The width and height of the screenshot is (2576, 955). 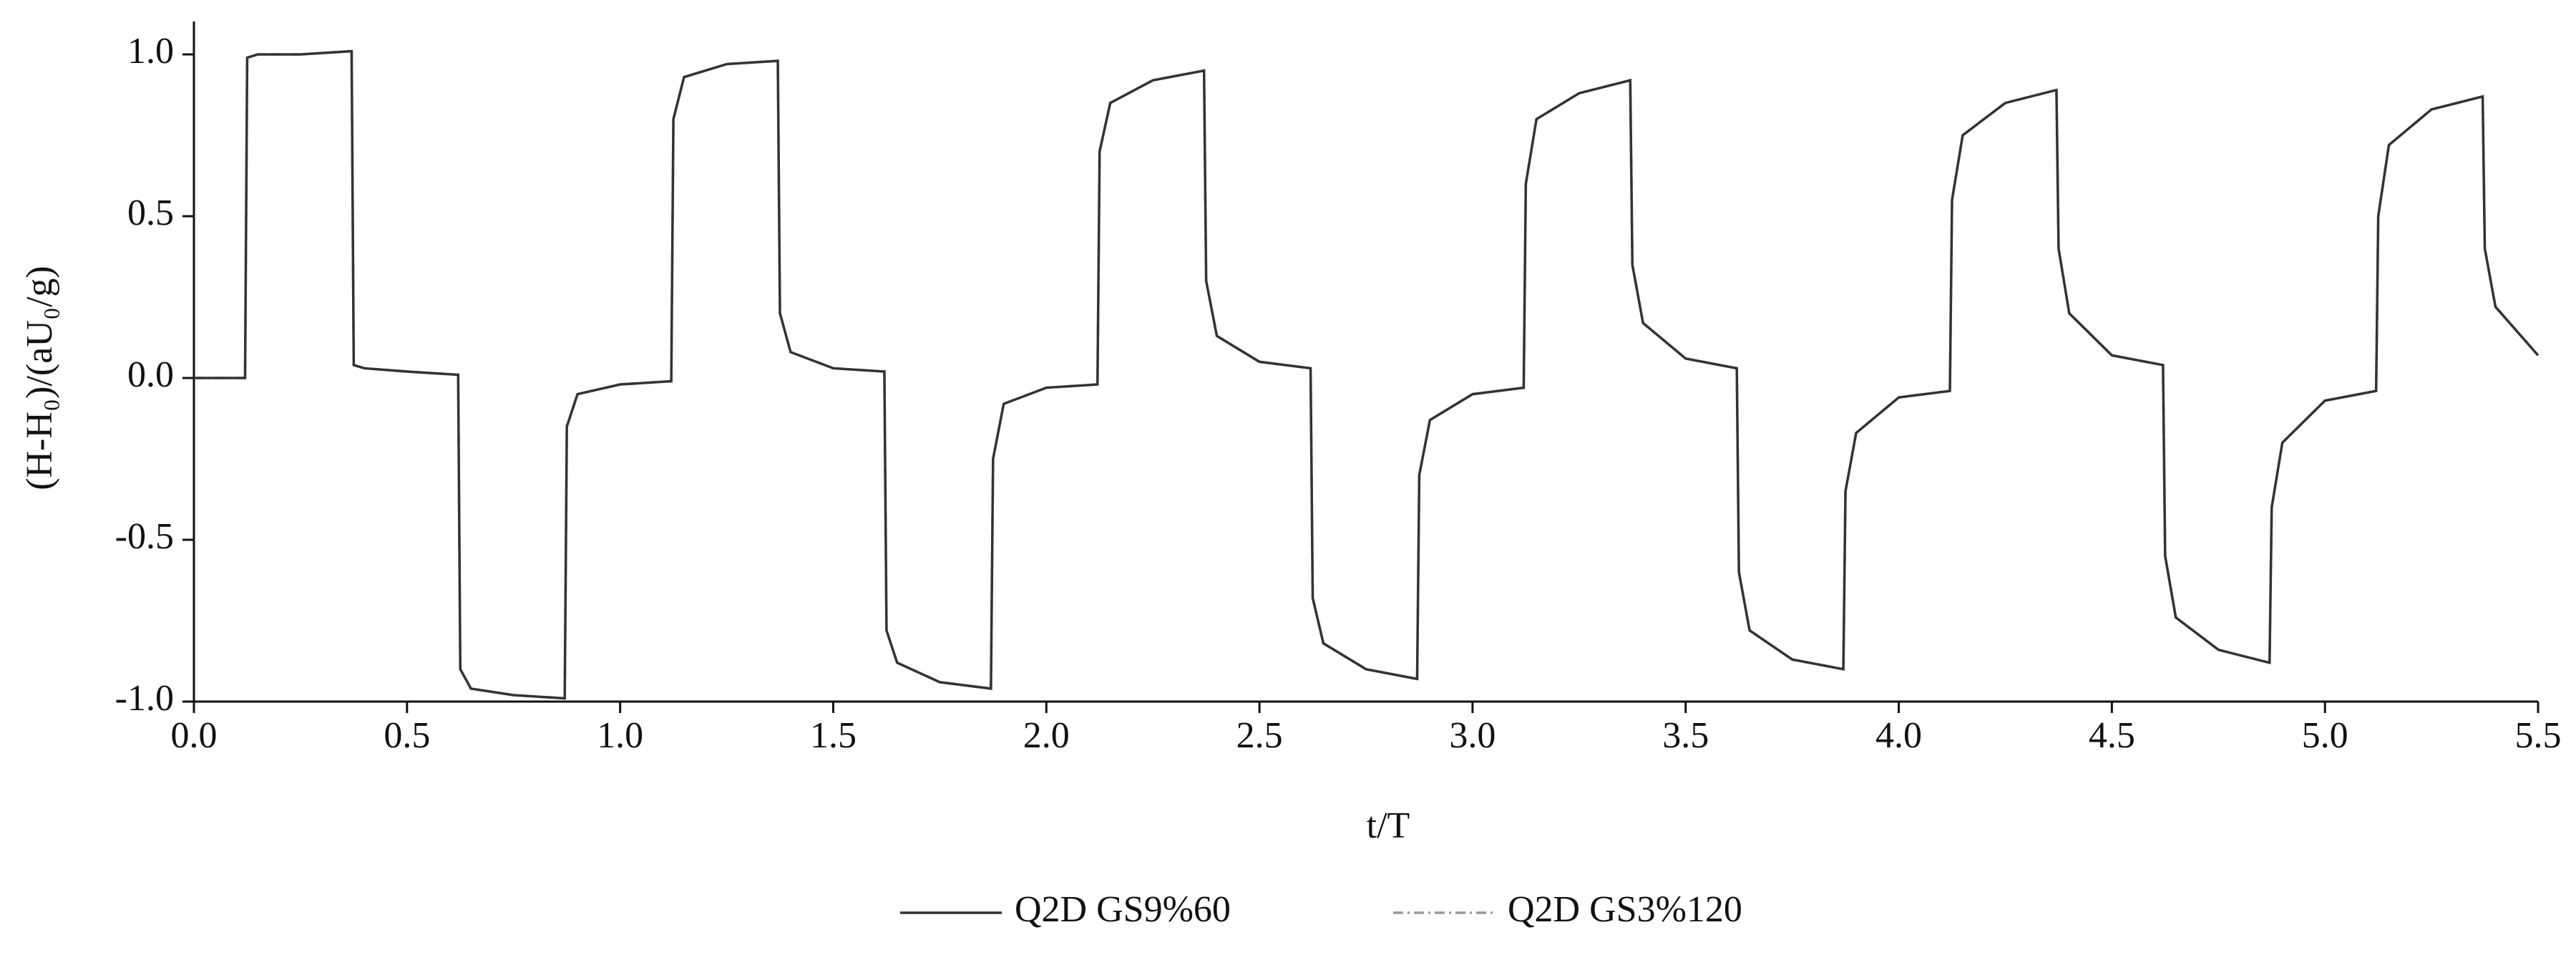 I want to click on x-tick-label: 2.5, so click(x=1259, y=735).